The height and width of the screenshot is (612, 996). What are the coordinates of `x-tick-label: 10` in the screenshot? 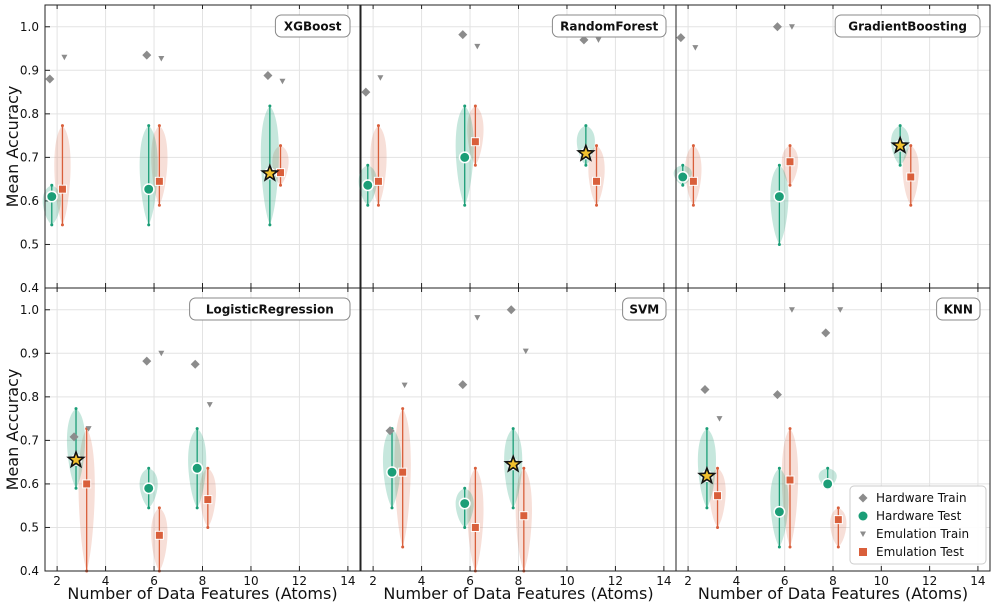 It's located at (250, 581).